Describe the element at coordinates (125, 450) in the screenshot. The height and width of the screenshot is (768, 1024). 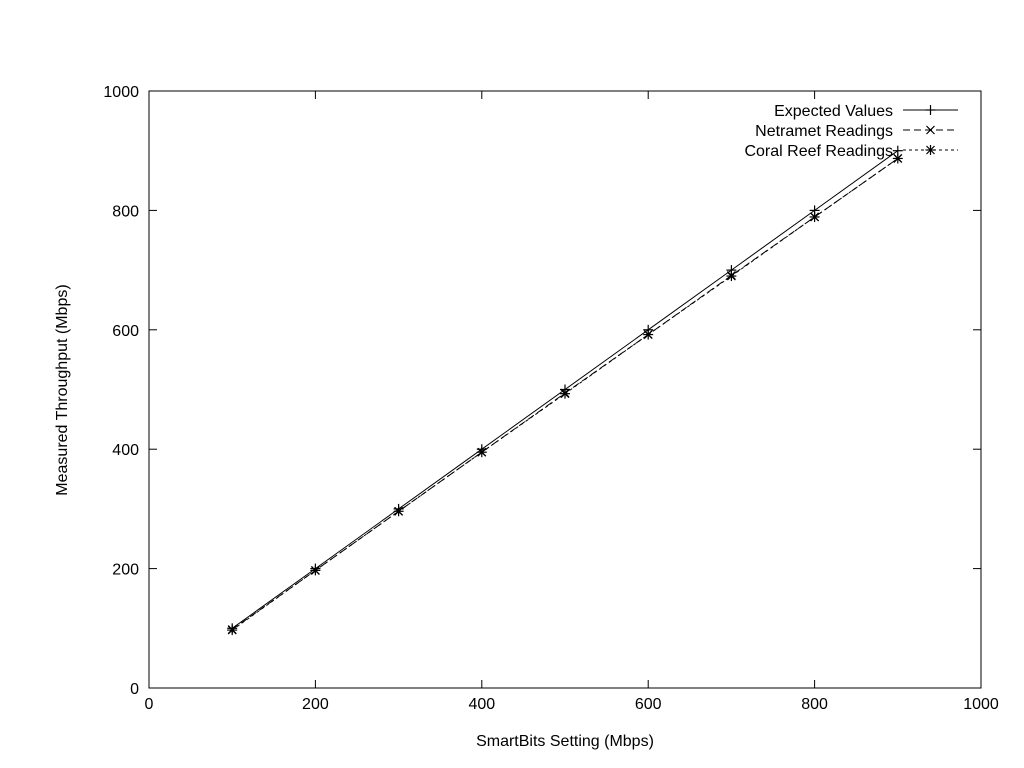
I see `y-tick-label: 400` at that location.